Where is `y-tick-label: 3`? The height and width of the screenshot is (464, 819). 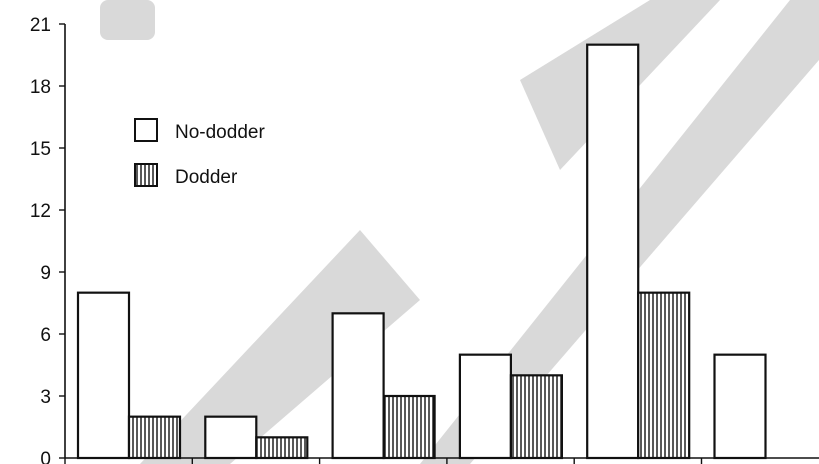
y-tick-label: 3 is located at coordinates (45, 397).